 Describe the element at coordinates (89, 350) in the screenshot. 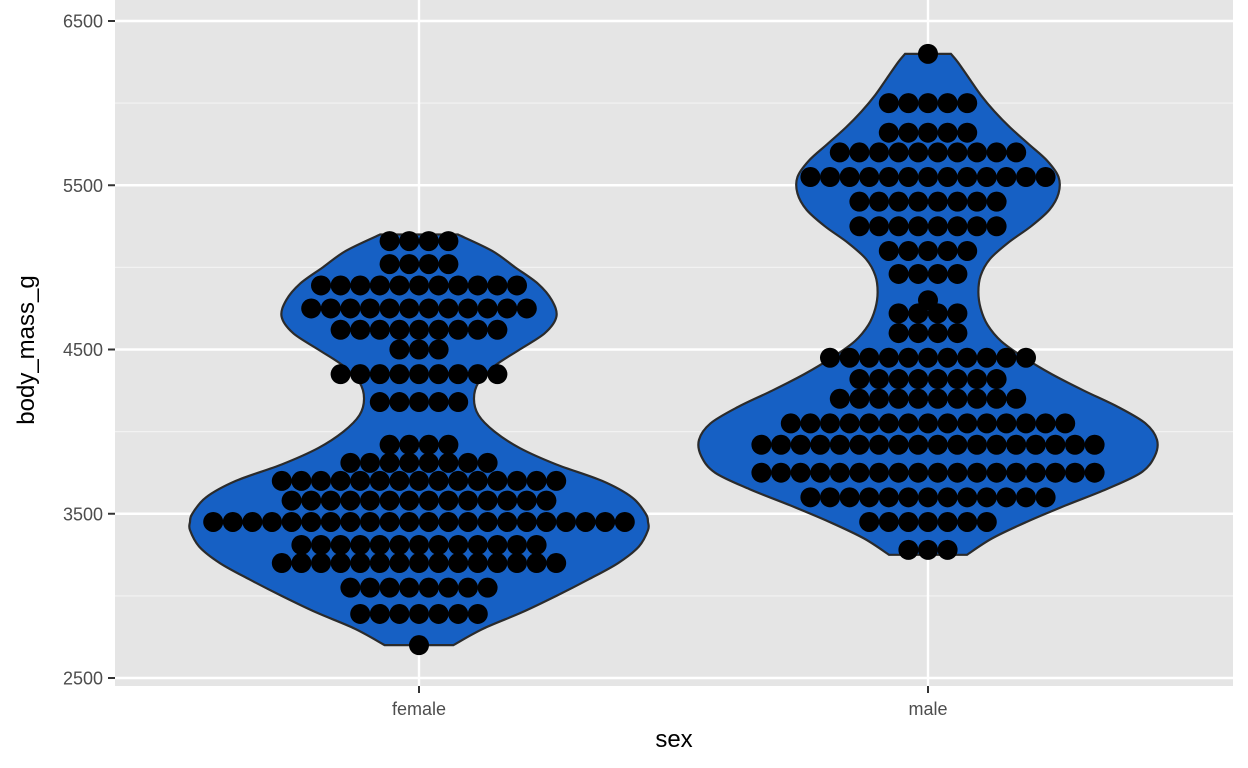

I see `y-axis: 2500 3500 4500 5500 6500` at that location.